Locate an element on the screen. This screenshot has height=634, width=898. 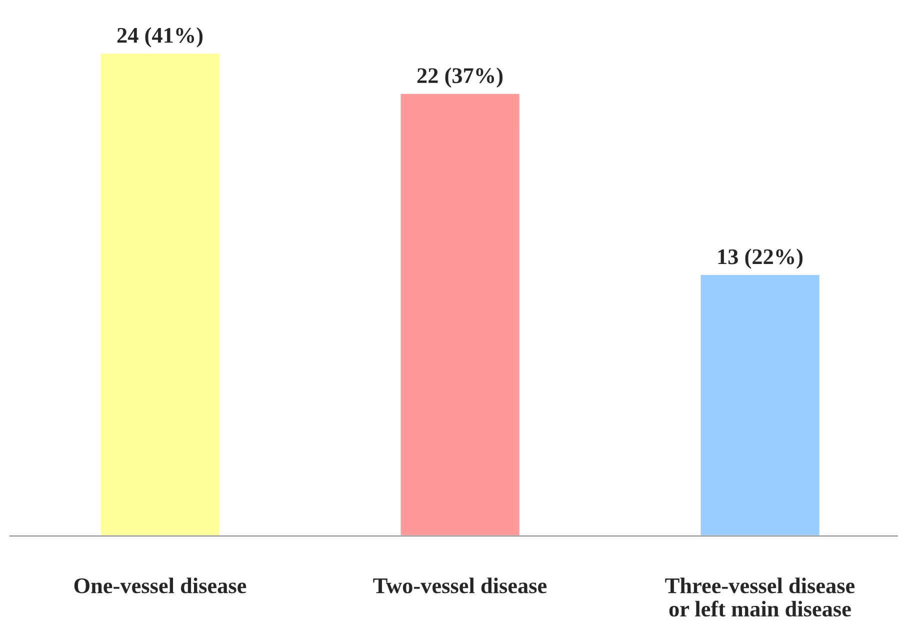
data-label: 22 (37%) is located at coordinates (460, 78).